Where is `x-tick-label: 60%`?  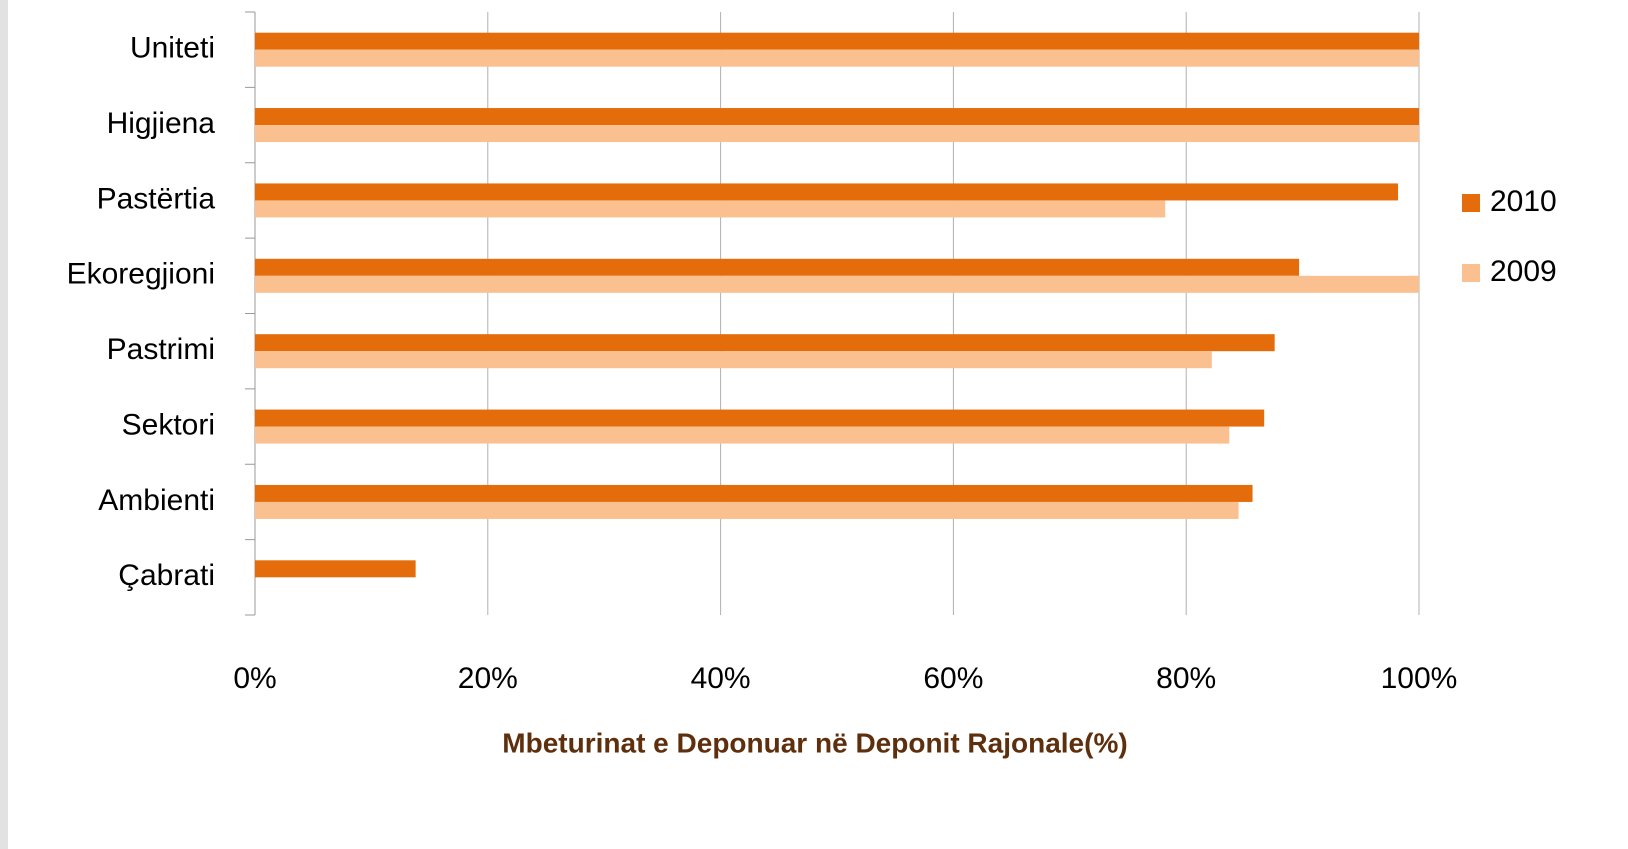 x-tick-label: 60% is located at coordinates (953, 678).